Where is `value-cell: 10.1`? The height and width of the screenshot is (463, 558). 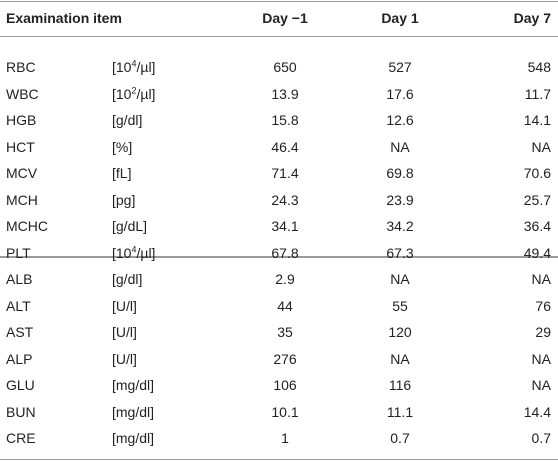
value-cell: 10.1 is located at coordinates (285, 411).